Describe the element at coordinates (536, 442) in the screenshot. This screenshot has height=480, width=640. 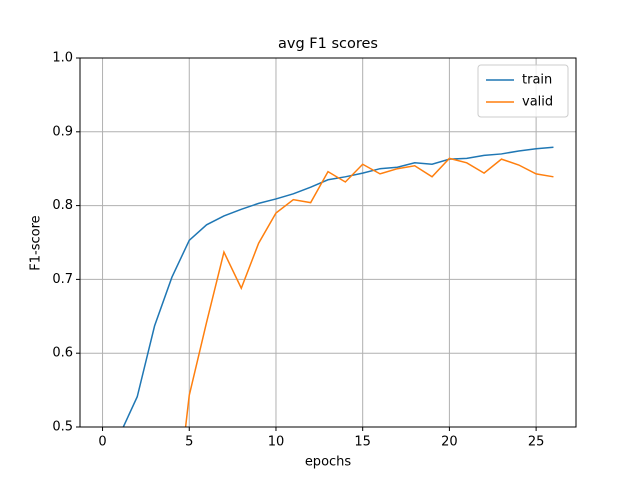
I see `x-tick-label: 25` at that location.